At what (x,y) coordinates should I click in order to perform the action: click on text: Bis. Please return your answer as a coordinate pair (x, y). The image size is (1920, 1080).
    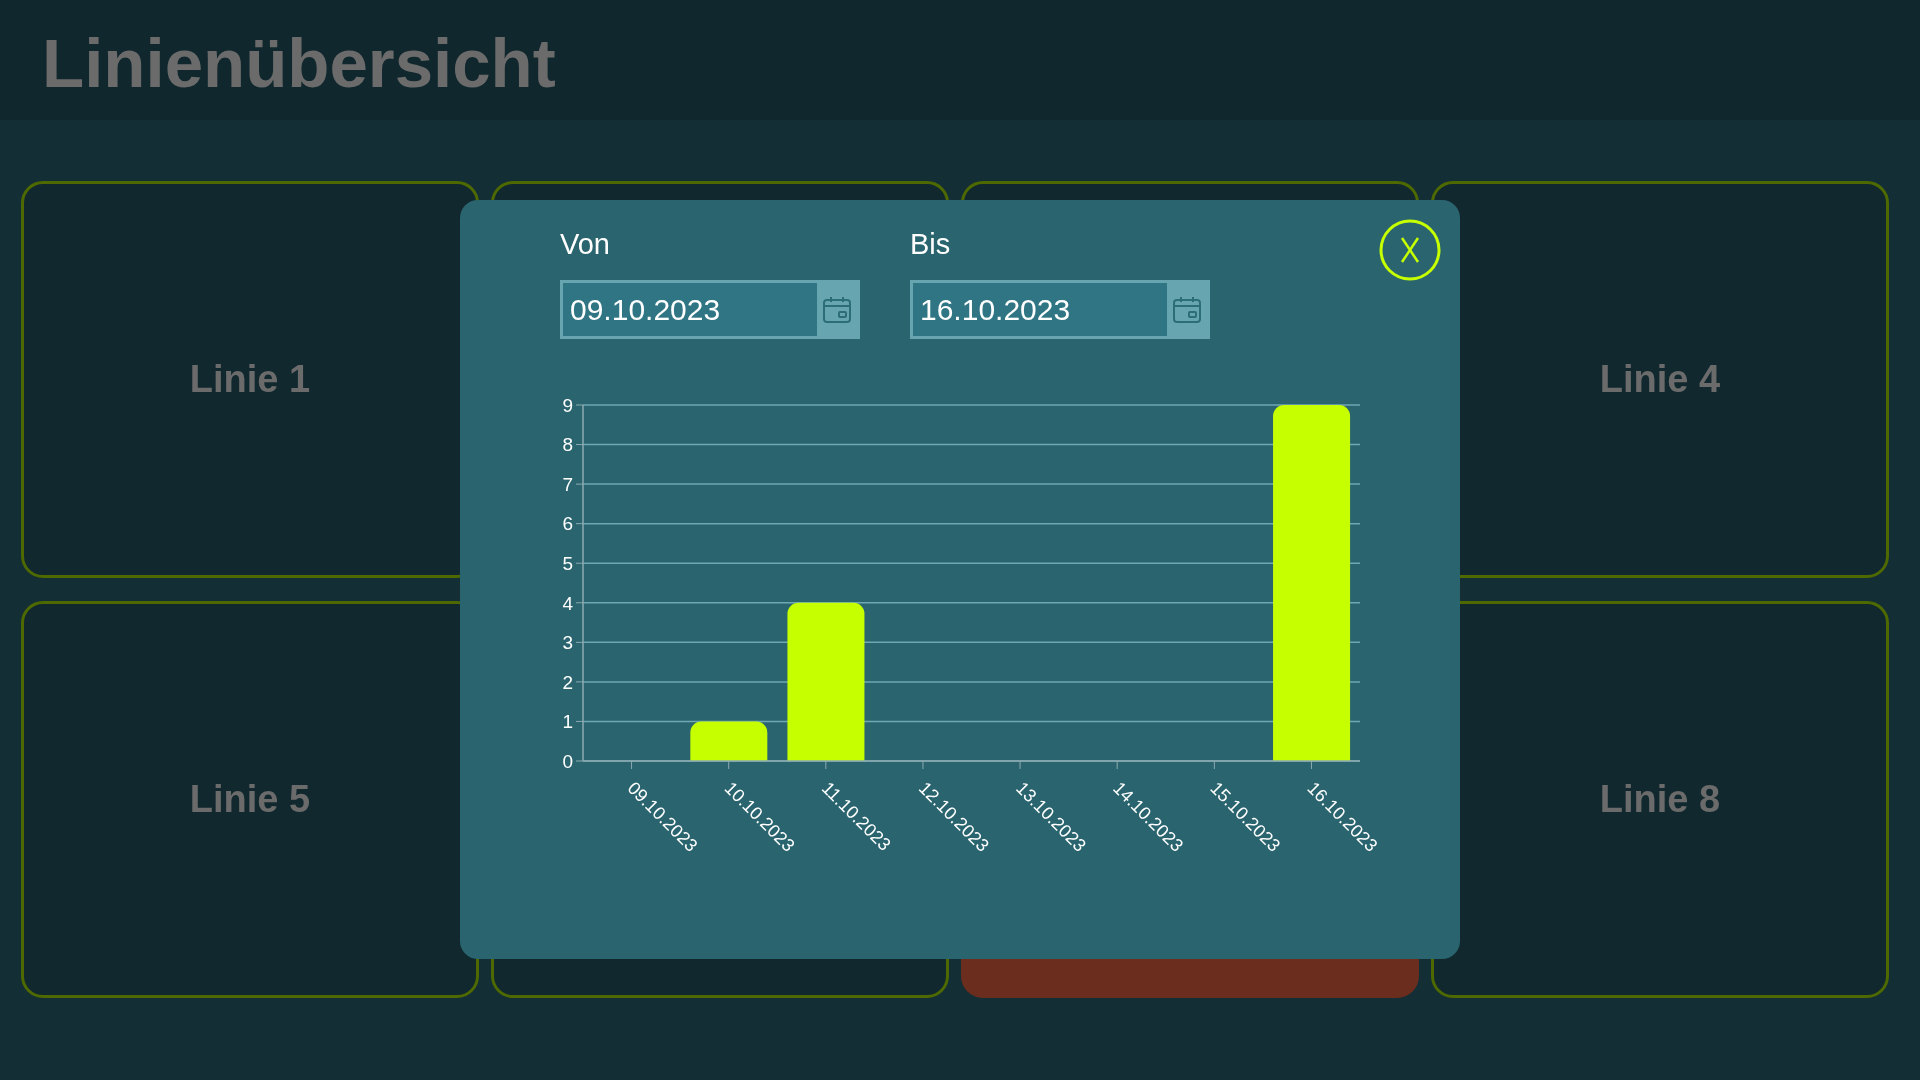
    Looking at the image, I should click on (930, 244).